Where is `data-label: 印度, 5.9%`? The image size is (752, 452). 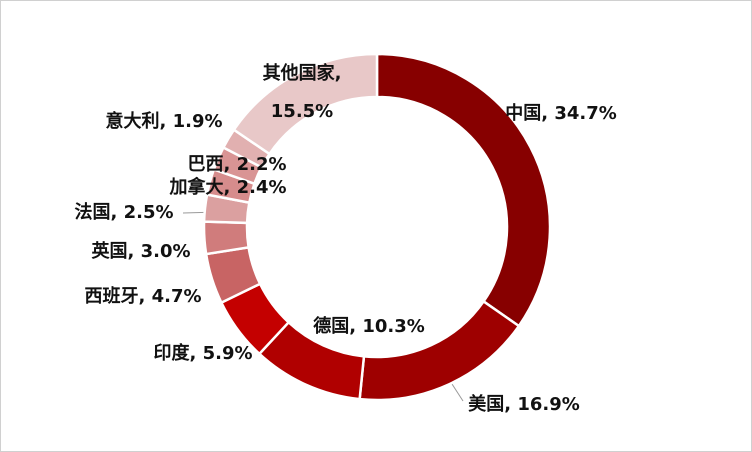
data-label: 印度, 5.9% is located at coordinates (203, 353).